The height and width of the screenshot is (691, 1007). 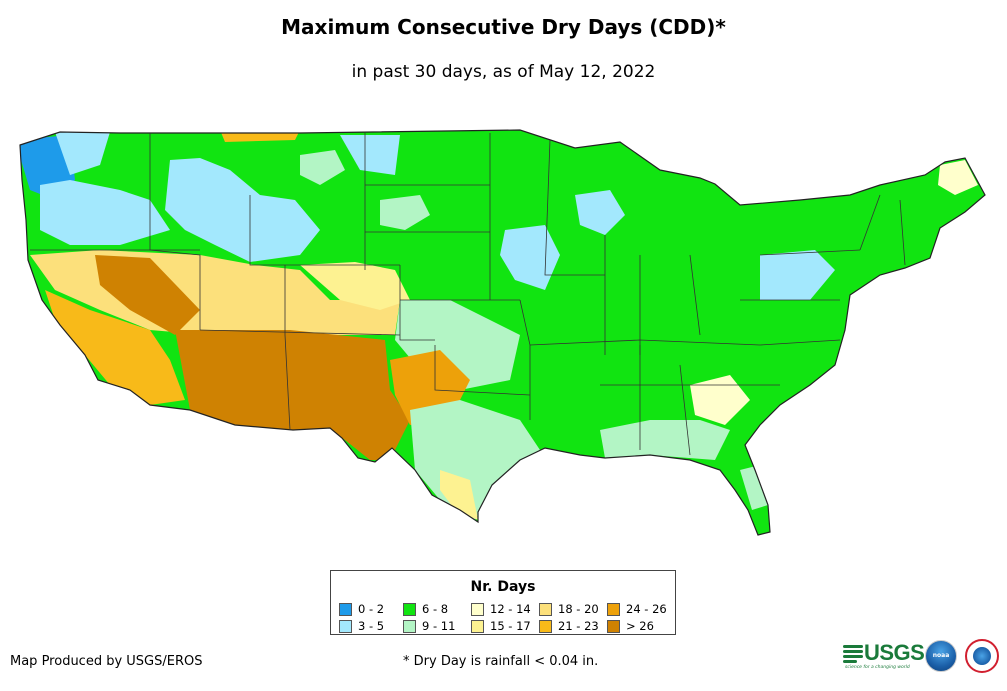 I want to click on legend-item: 24 - 26, so click(x=641, y=609).